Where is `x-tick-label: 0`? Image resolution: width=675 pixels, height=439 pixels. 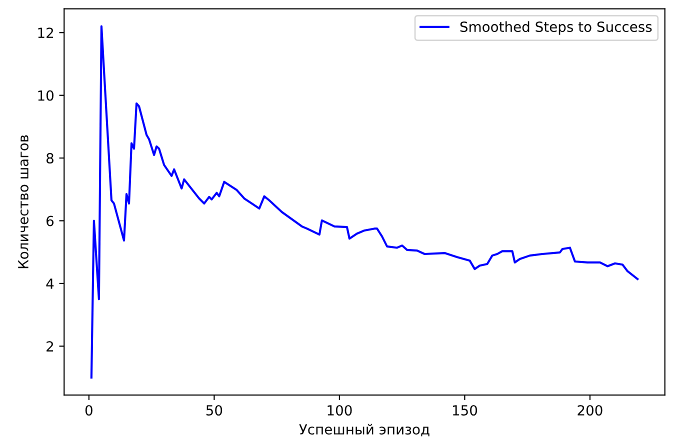
x-tick-label: 0 is located at coordinates (88, 410).